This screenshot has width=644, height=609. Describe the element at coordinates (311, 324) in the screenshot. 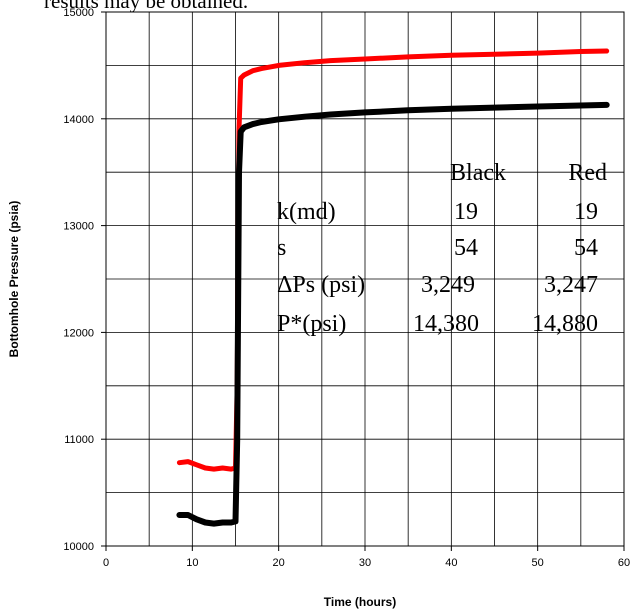

I see `table-row-label: P*(psi)` at that location.